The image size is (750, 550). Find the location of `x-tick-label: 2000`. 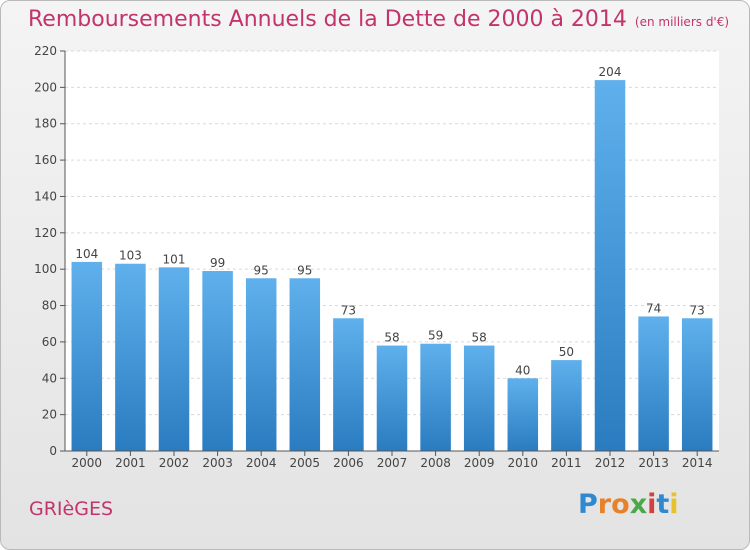

x-tick-label: 2000 is located at coordinates (87, 463).